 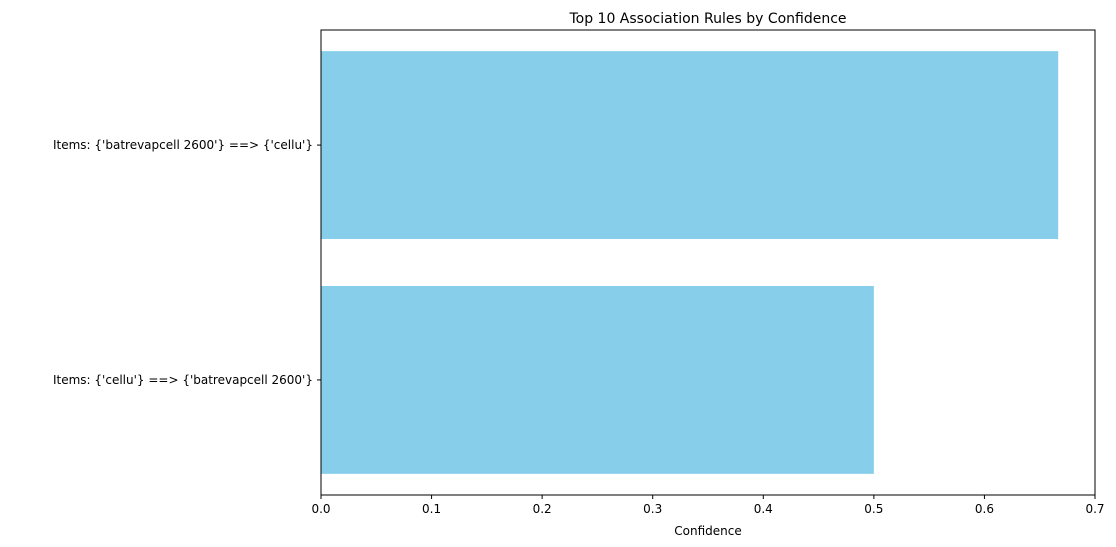 I want to click on chart-title: Top 10 Association Rules by Confidence, so click(x=707, y=19).